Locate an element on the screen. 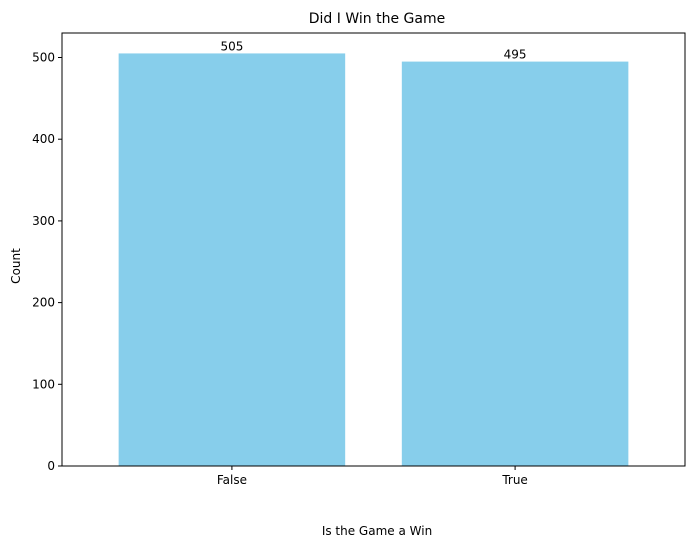 The height and width of the screenshot is (547, 695). y-axis-label: Count is located at coordinates (16, 266).